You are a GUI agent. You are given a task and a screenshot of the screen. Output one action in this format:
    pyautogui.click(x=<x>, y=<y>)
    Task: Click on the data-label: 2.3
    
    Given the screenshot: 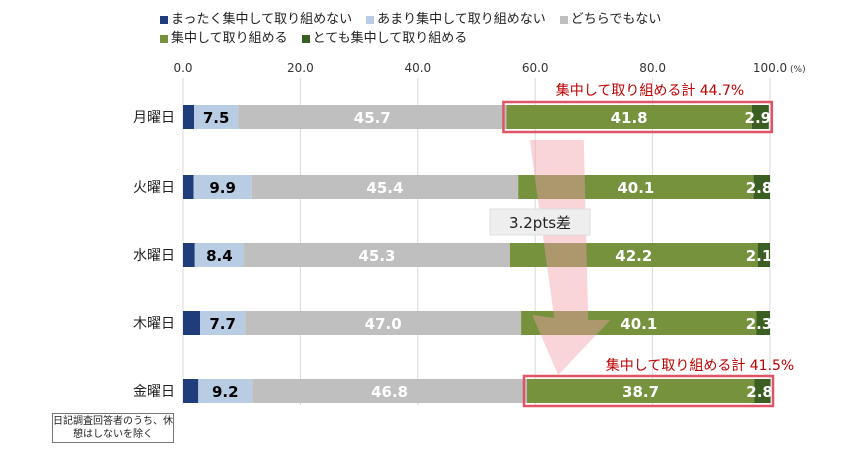 What is the action you would take?
    pyautogui.click(x=759, y=324)
    